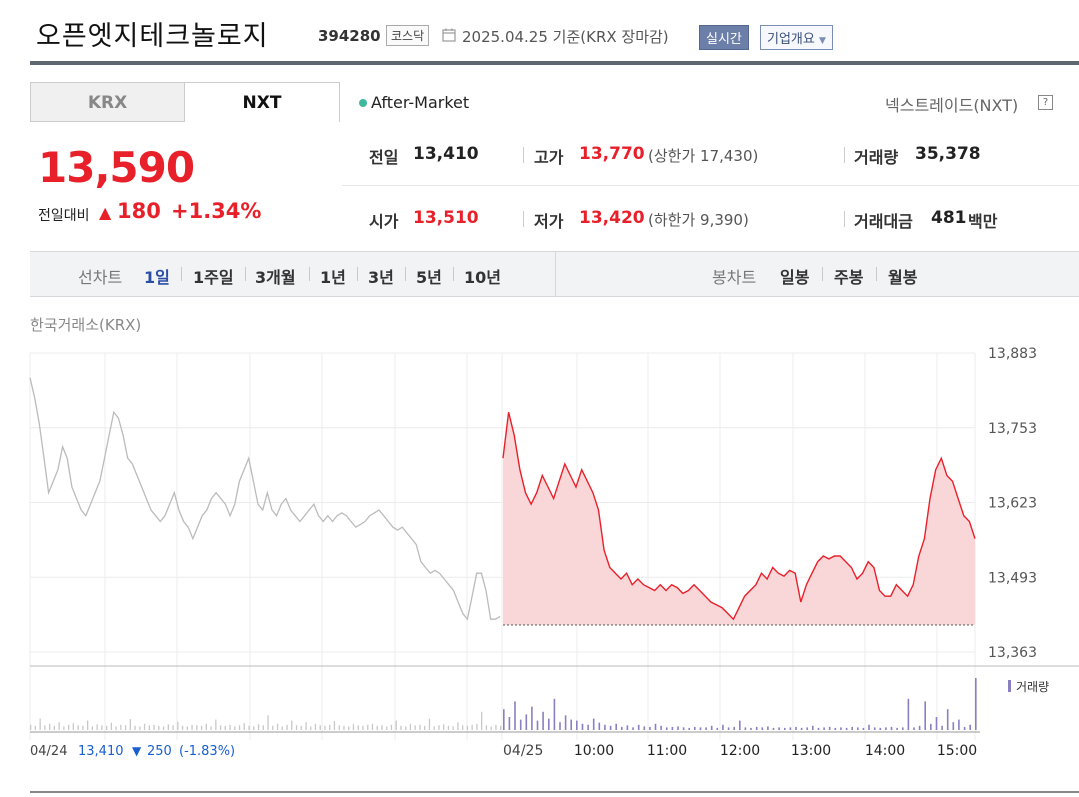  Describe the element at coordinates (157, 277) in the screenshot. I see `period-1d: 1일` at that location.